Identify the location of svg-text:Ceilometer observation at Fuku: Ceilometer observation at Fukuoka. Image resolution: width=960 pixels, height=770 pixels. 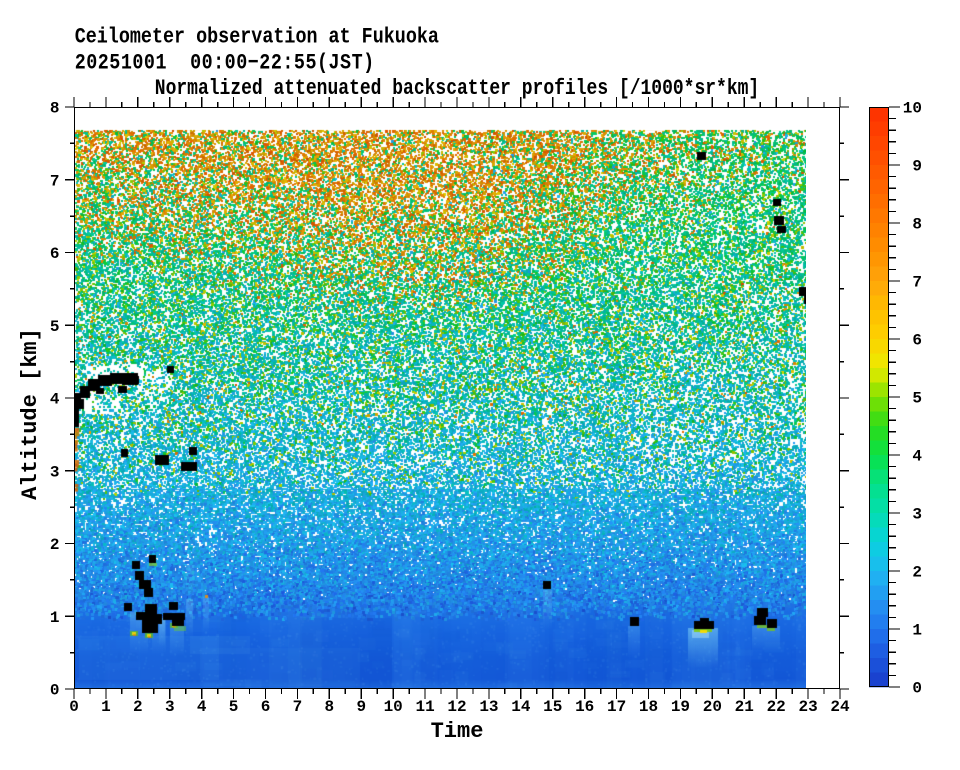
(257, 37).